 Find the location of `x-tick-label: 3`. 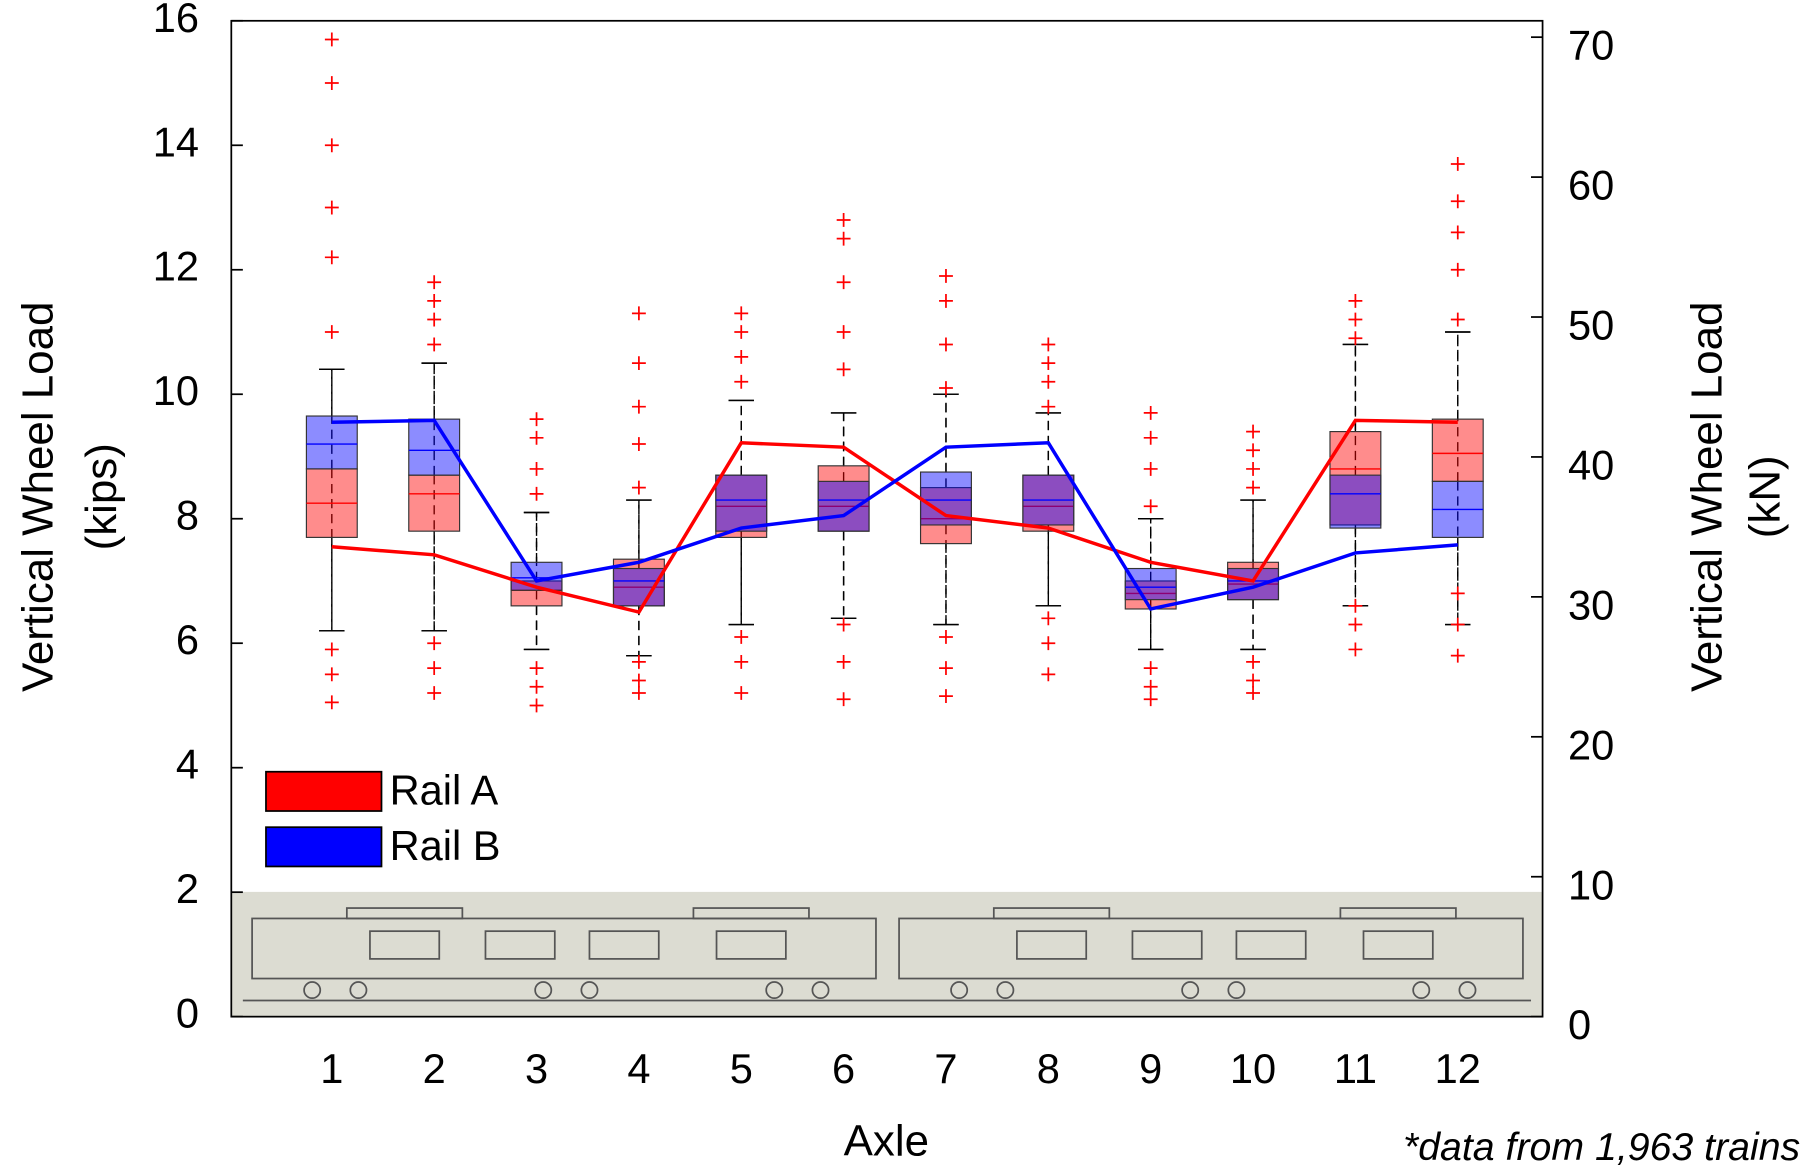

x-tick-label: 3 is located at coordinates (536, 1068).